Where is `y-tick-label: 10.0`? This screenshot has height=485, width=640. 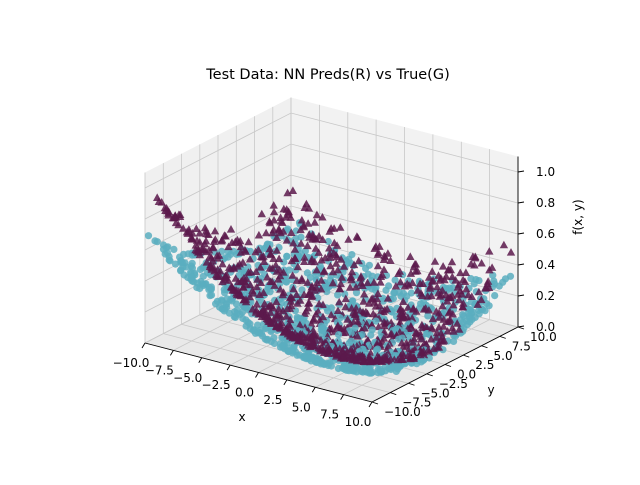 y-tick-label: 10.0 is located at coordinates (543, 337).